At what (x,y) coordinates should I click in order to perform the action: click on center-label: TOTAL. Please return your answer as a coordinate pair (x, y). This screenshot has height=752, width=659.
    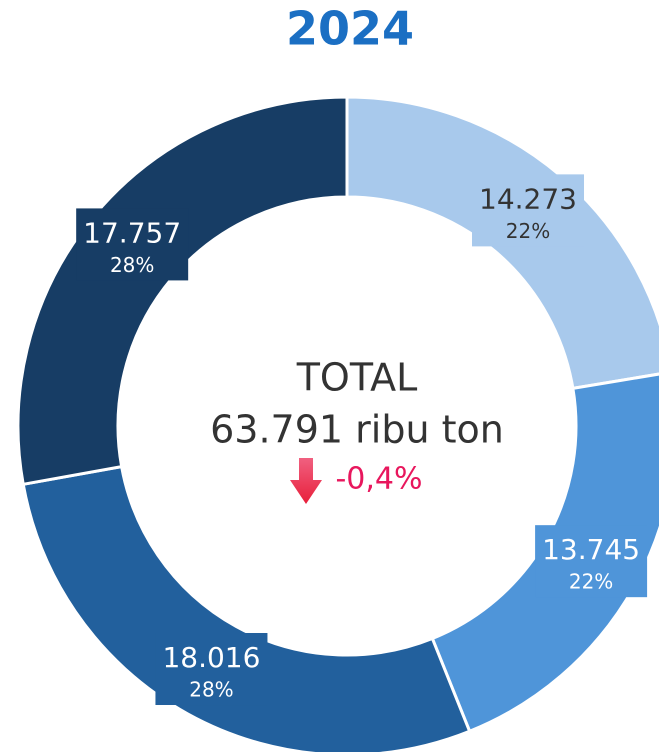
    Looking at the image, I should click on (357, 378).